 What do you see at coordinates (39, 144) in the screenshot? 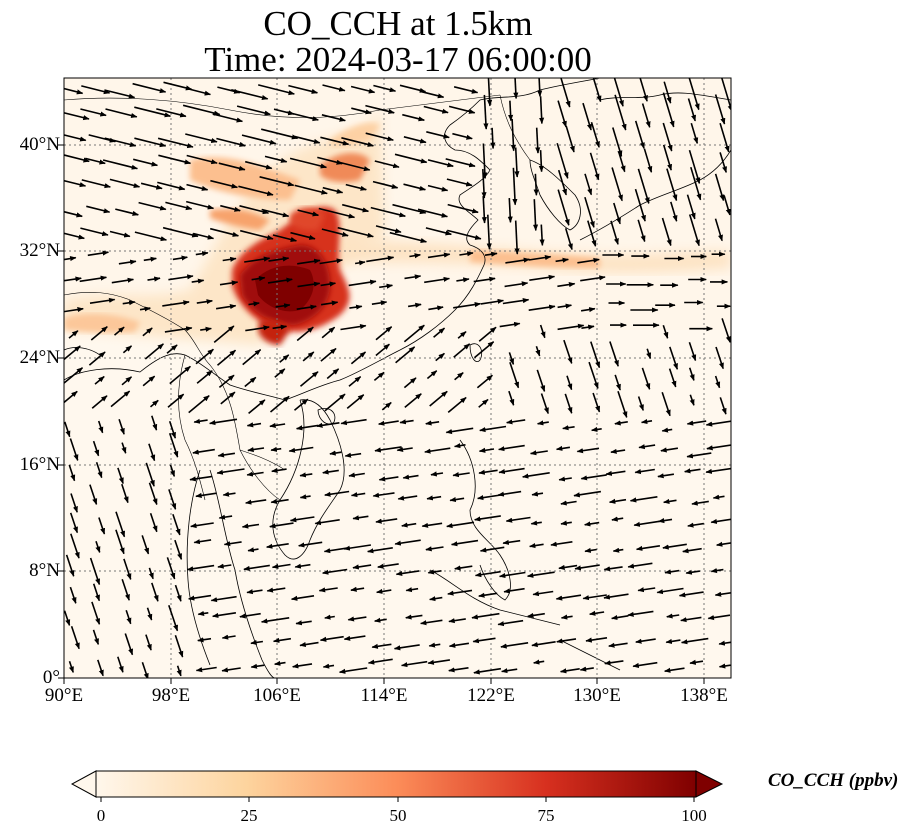
I see `y-tick-label: 40°N` at bounding box center [39, 144].